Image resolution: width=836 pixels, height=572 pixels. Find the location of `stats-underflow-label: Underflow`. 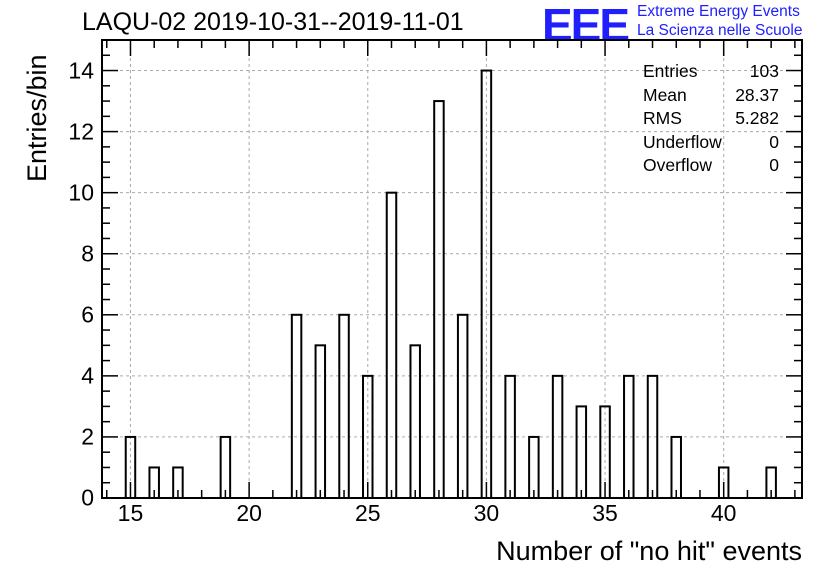

stats-underflow-label: Underflow is located at coordinates (682, 141).